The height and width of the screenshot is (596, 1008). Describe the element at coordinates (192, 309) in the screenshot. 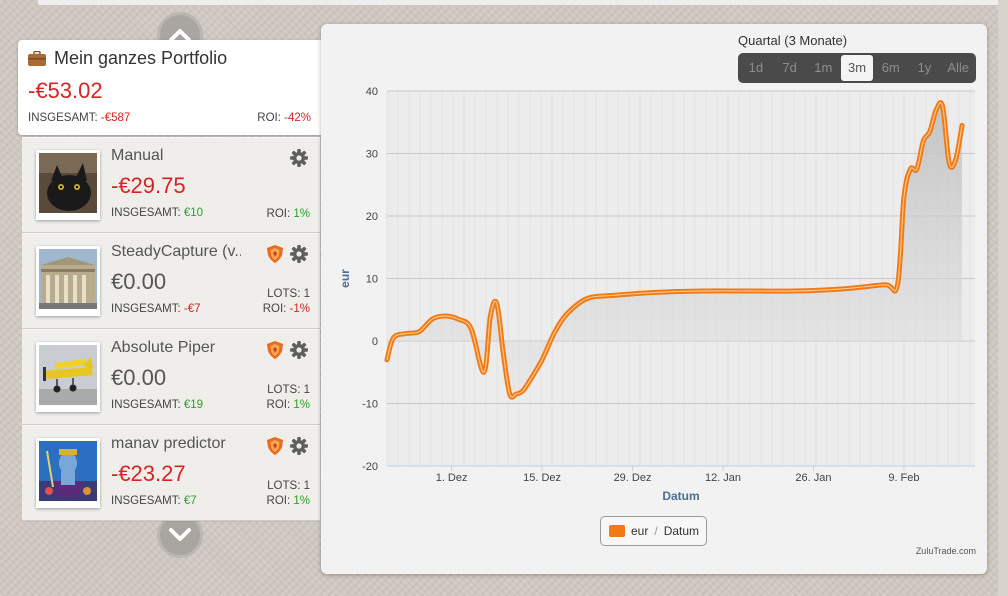

I see `trader-total-value: -€7` at that location.